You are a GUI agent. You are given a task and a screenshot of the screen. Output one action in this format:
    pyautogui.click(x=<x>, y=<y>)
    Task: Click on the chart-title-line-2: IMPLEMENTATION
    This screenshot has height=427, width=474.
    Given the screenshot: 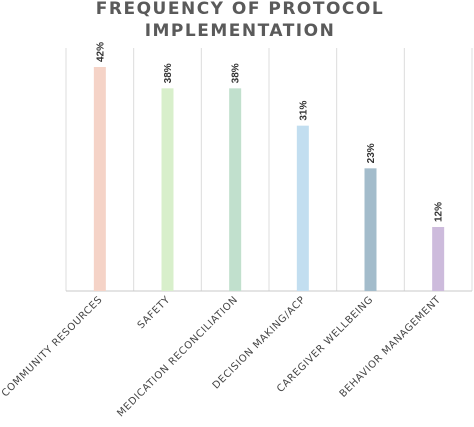 What is the action you would take?
    pyautogui.click(x=240, y=31)
    